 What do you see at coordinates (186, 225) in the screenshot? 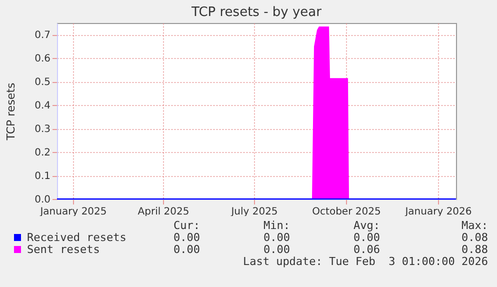
I see `text: Cur:` at bounding box center [186, 225].